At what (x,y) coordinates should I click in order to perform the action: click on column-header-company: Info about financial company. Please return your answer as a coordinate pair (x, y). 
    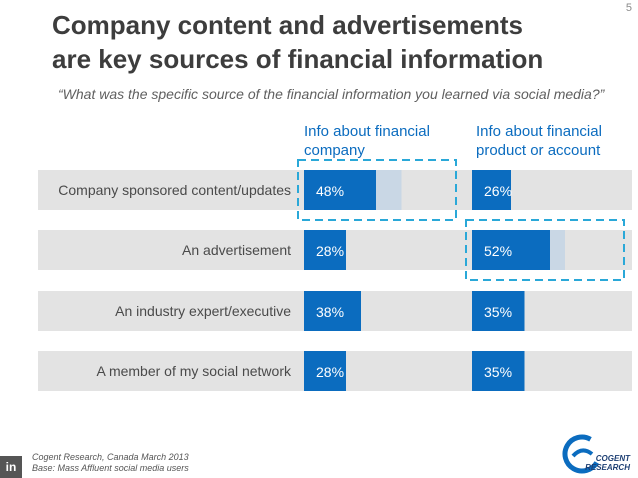
    Looking at the image, I should click on (379, 141).